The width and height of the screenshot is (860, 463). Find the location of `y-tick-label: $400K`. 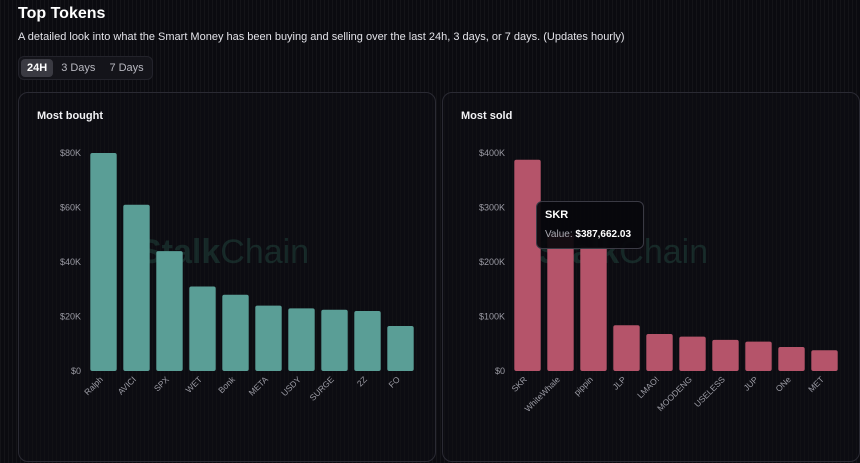

y-tick-label: $400K is located at coordinates (492, 153).